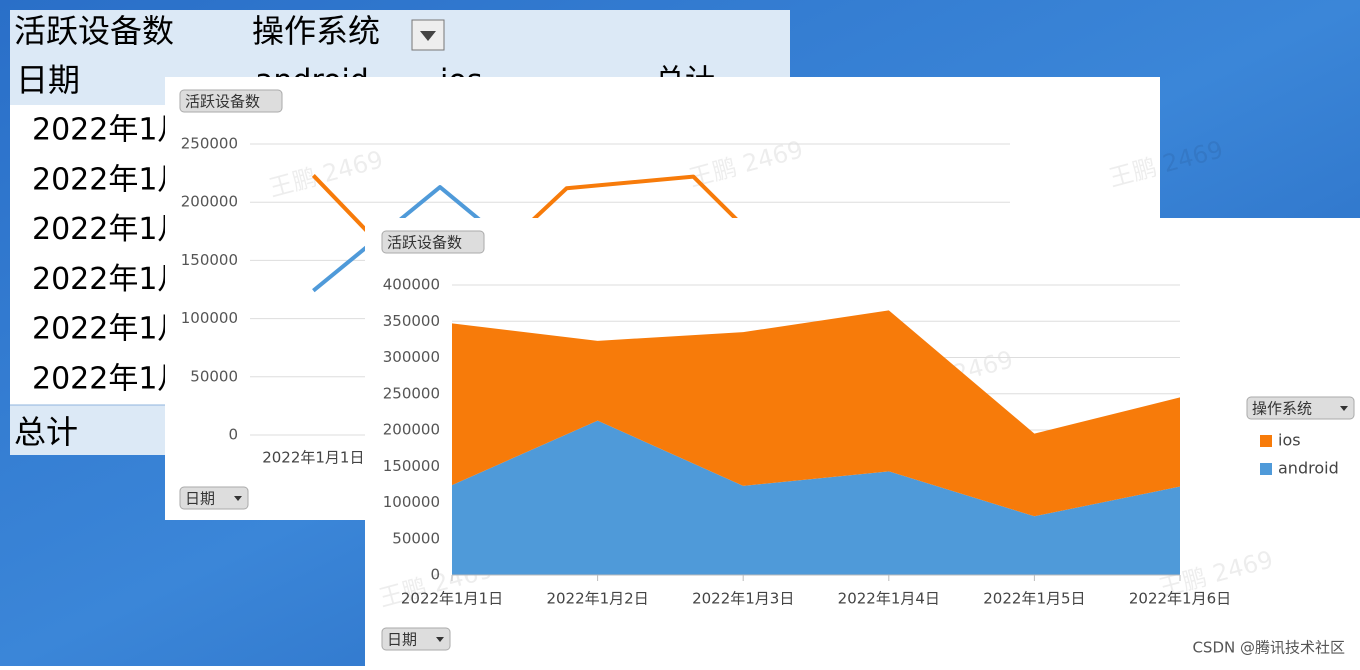  Describe the element at coordinates (94, 31) in the screenshot. I see `pivot-title: 活跃设备数` at that location.